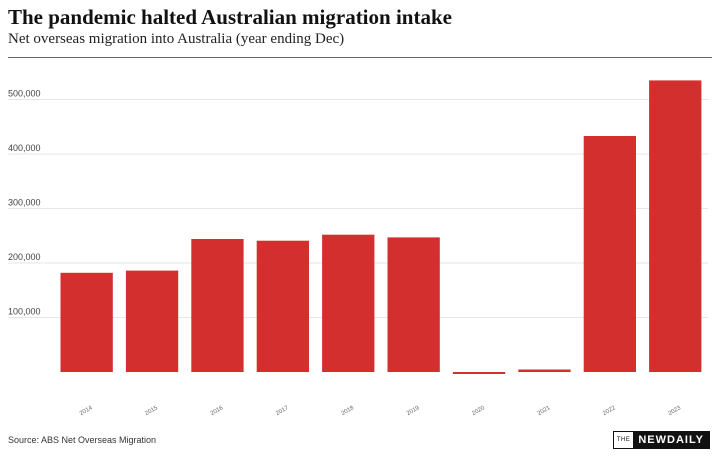 The image size is (720, 459). What do you see at coordinates (348, 303) in the screenshot?
I see `bar-2018` at bounding box center [348, 303].